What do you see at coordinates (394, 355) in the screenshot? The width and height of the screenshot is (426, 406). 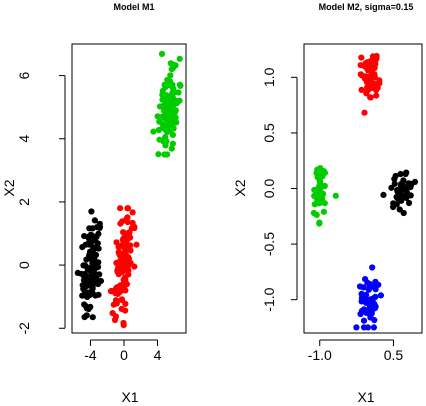 I see `x-tick-label: 0.5` at bounding box center [394, 355].